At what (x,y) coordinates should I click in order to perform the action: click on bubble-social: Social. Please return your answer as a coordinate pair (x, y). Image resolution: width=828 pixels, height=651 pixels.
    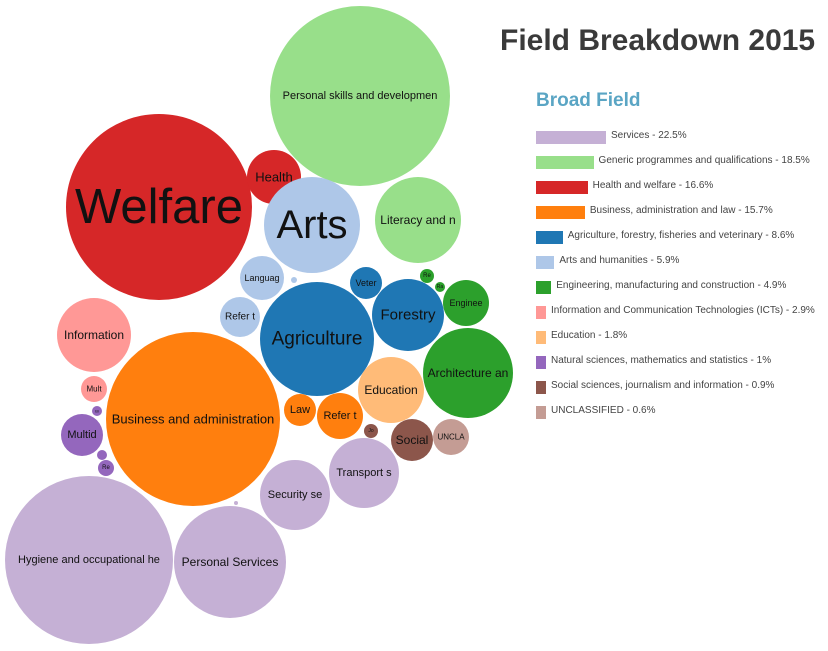
    Looking at the image, I should click on (412, 440).